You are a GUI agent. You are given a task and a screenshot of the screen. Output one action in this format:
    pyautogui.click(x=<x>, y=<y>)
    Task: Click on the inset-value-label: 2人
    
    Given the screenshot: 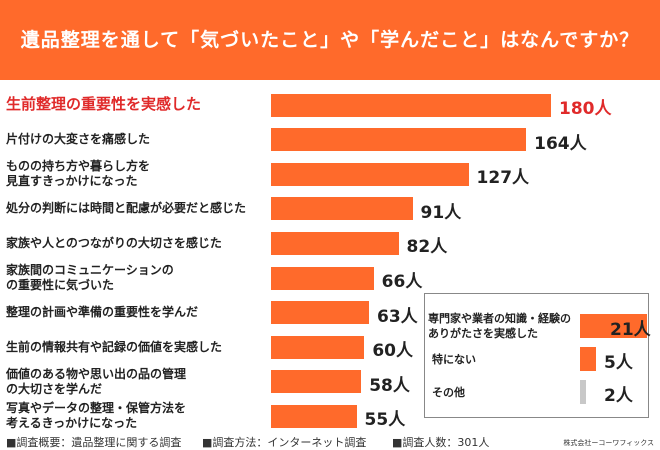 What is the action you would take?
    pyautogui.click(x=618, y=396)
    